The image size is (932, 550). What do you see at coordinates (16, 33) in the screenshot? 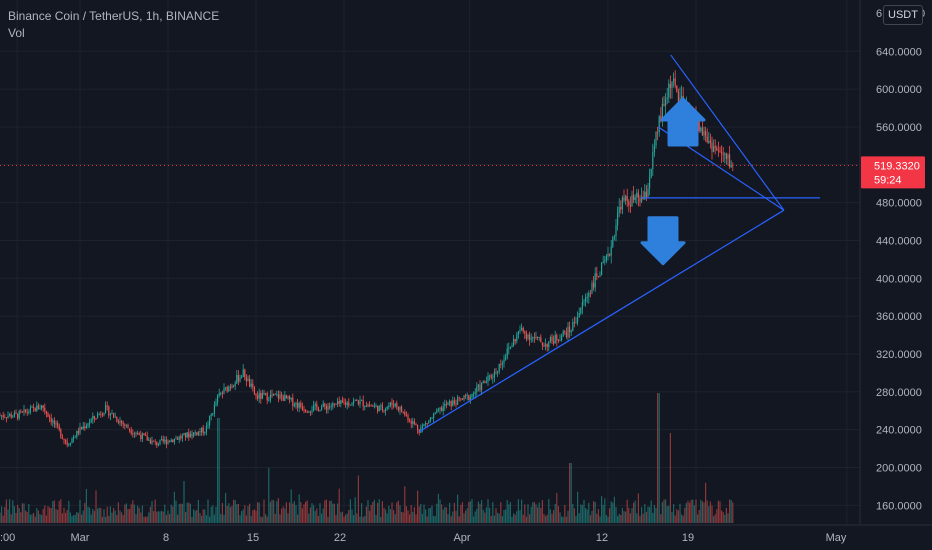
I see `volume-indicator-label: Vol` at bounding box center [16, 33].